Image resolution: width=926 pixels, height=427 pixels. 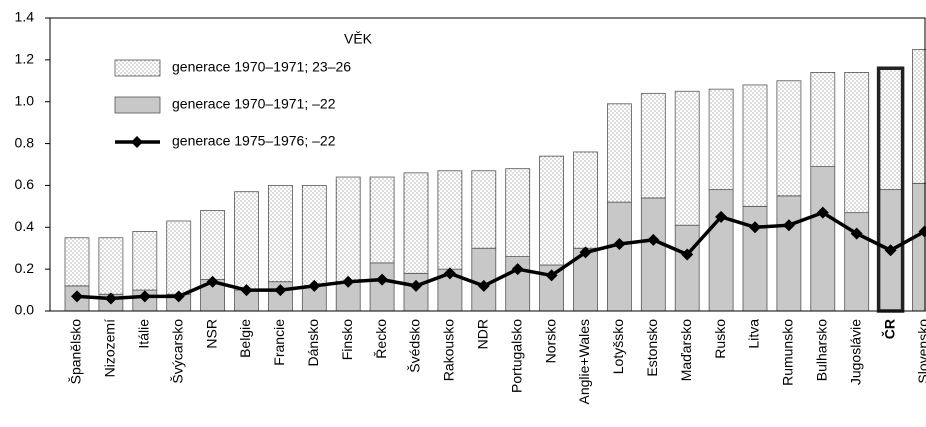 What do you see at coordinates (144, 334) in the screenshot?
I see `x-tick-label: Itálie` at bounding box center [144, 334].